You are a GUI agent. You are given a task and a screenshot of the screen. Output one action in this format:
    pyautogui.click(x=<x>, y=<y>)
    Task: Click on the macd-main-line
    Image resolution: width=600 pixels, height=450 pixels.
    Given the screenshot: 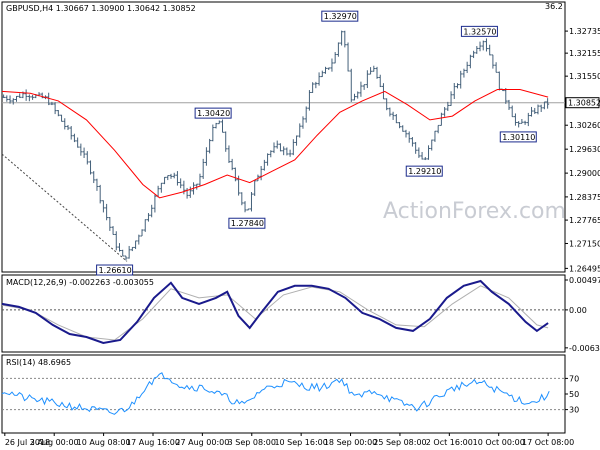 What is the action you would take?
    pyautogui.click(x=275, y=312)
    